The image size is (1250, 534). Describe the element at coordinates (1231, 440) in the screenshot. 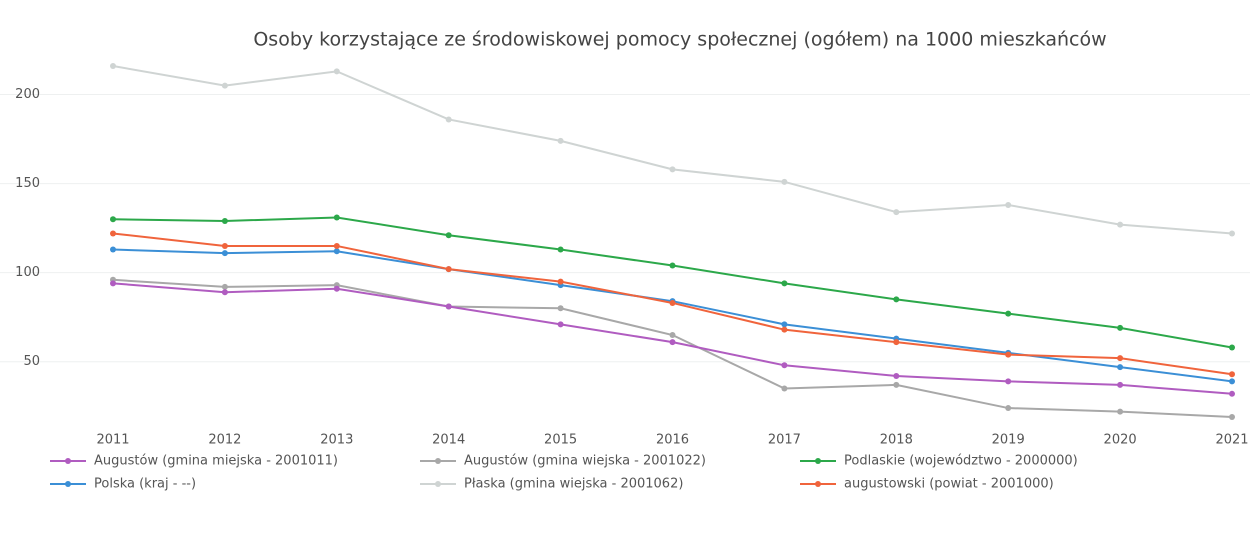

I see `x-tick-label: 2021` at that location.